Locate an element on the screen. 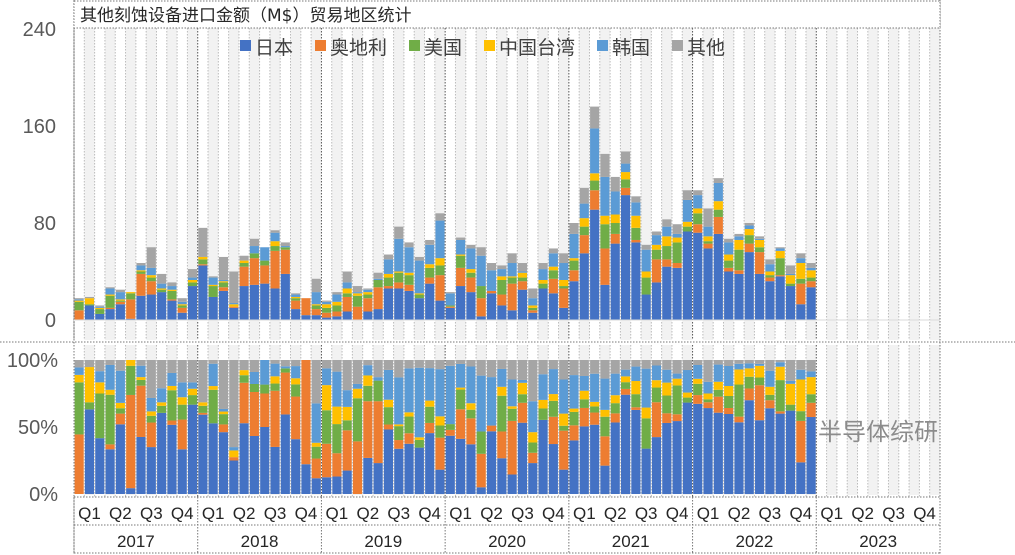 Image resolution: width=1015 pixels, height=555 pixels. quarter-label: Q3 is located at coordinates (646, 513).